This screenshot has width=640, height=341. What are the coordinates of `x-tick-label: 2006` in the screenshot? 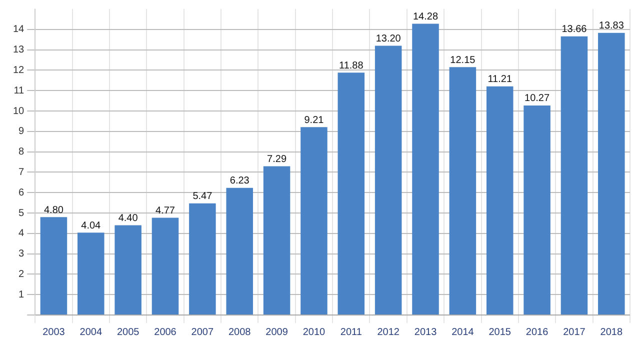 It's located at (165, 332).